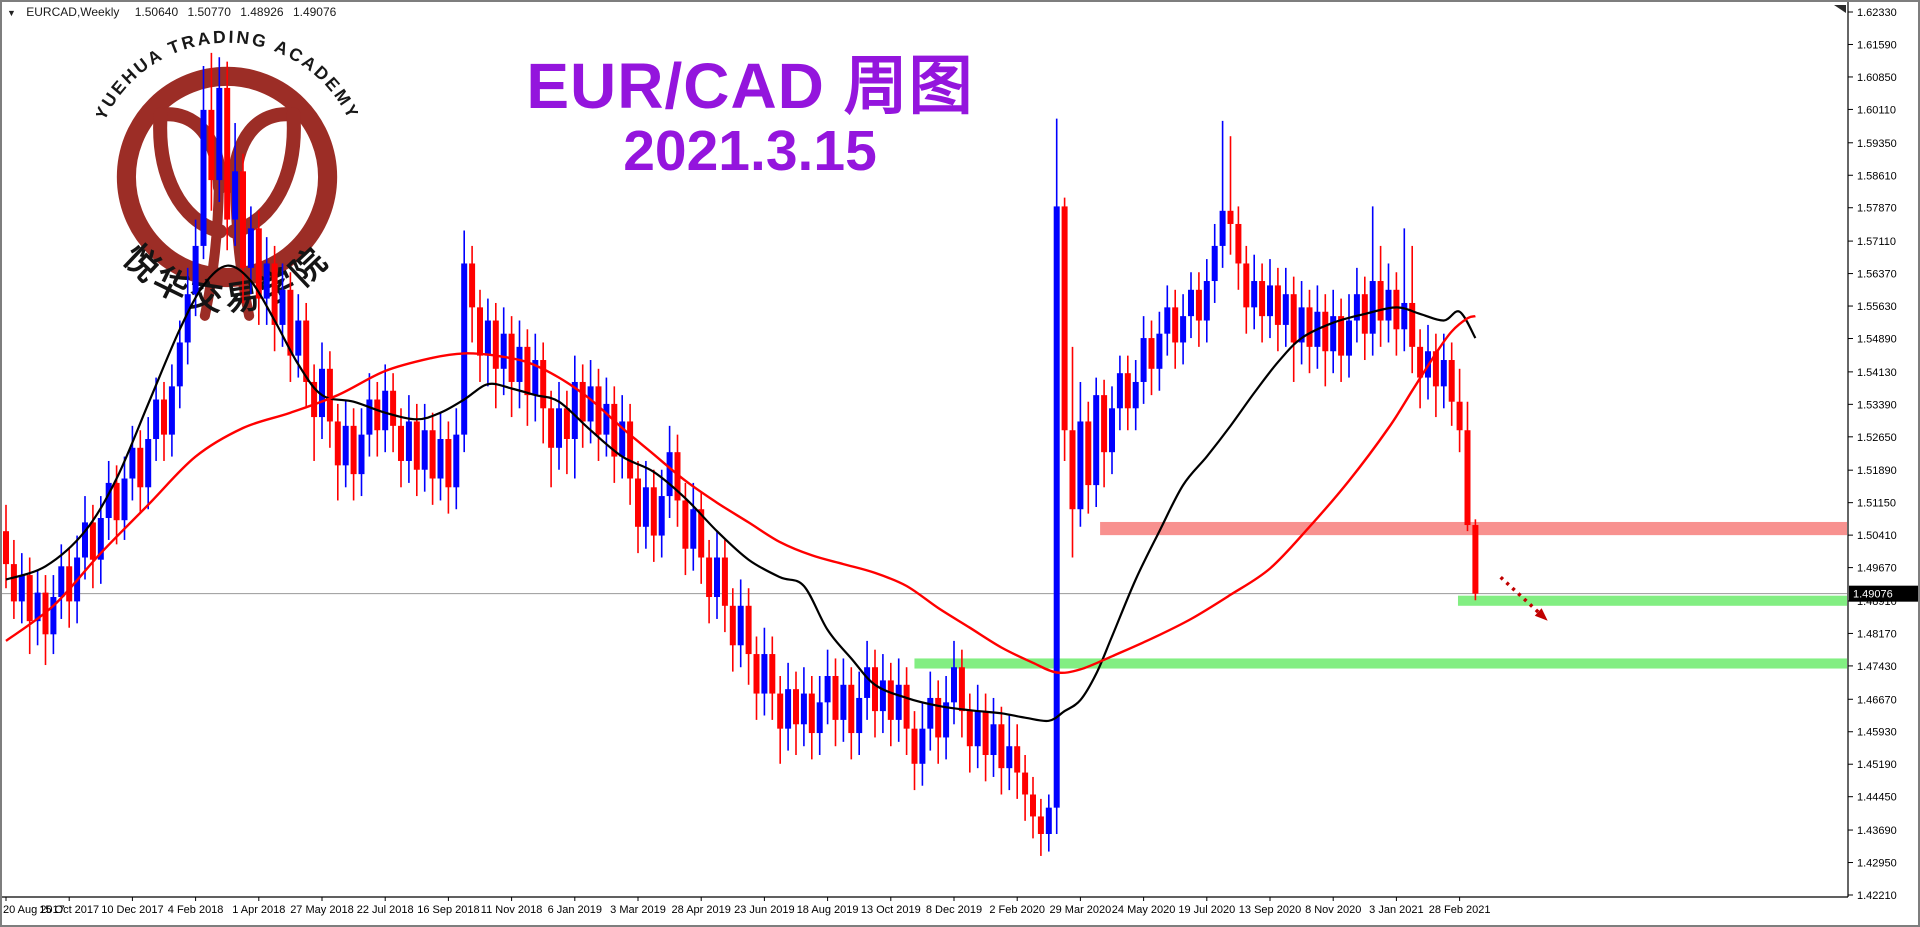  I want to click on y-axis-label: 1.48170, so click(1877, 634).